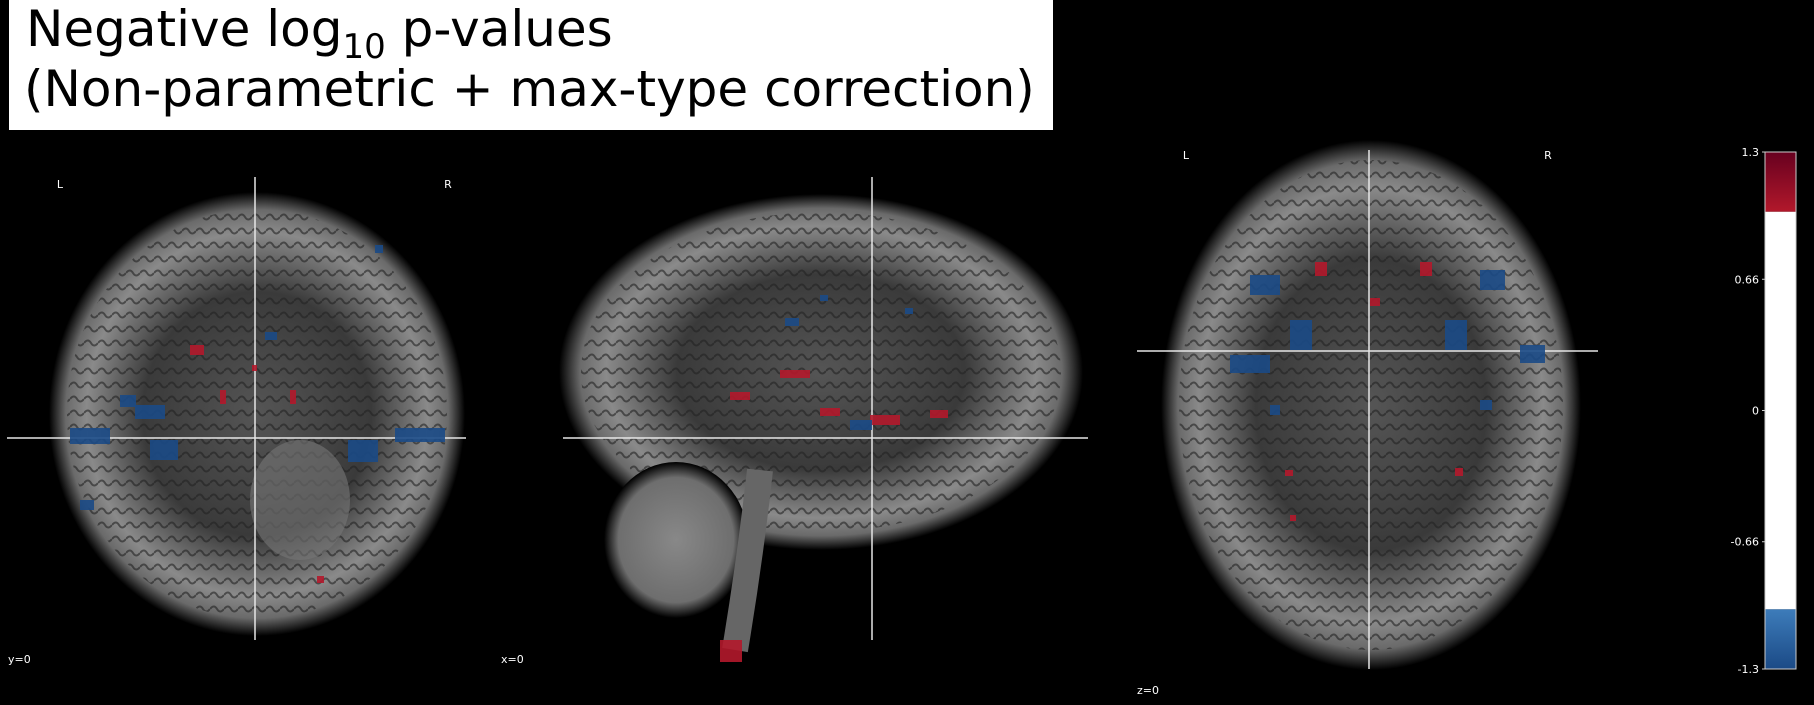 This screenshot has height=705, width=1814. Describe the element at coordinates (19, 659) in the screenshot. I see `cut-label: y=0` at that location.